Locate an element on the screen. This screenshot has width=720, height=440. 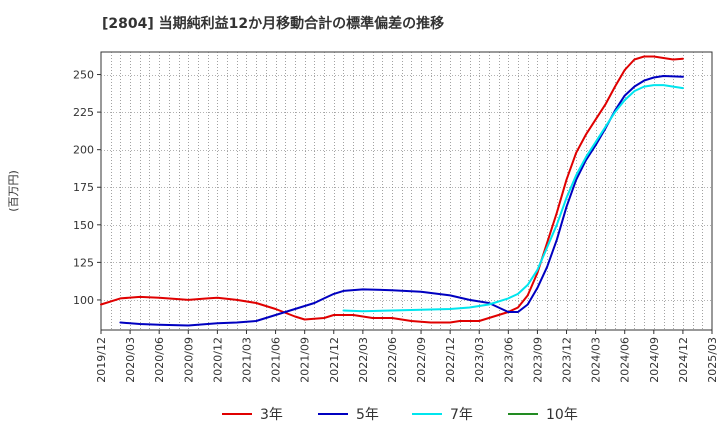
y-tick-label: 125 is located at coordinates (83, 262).